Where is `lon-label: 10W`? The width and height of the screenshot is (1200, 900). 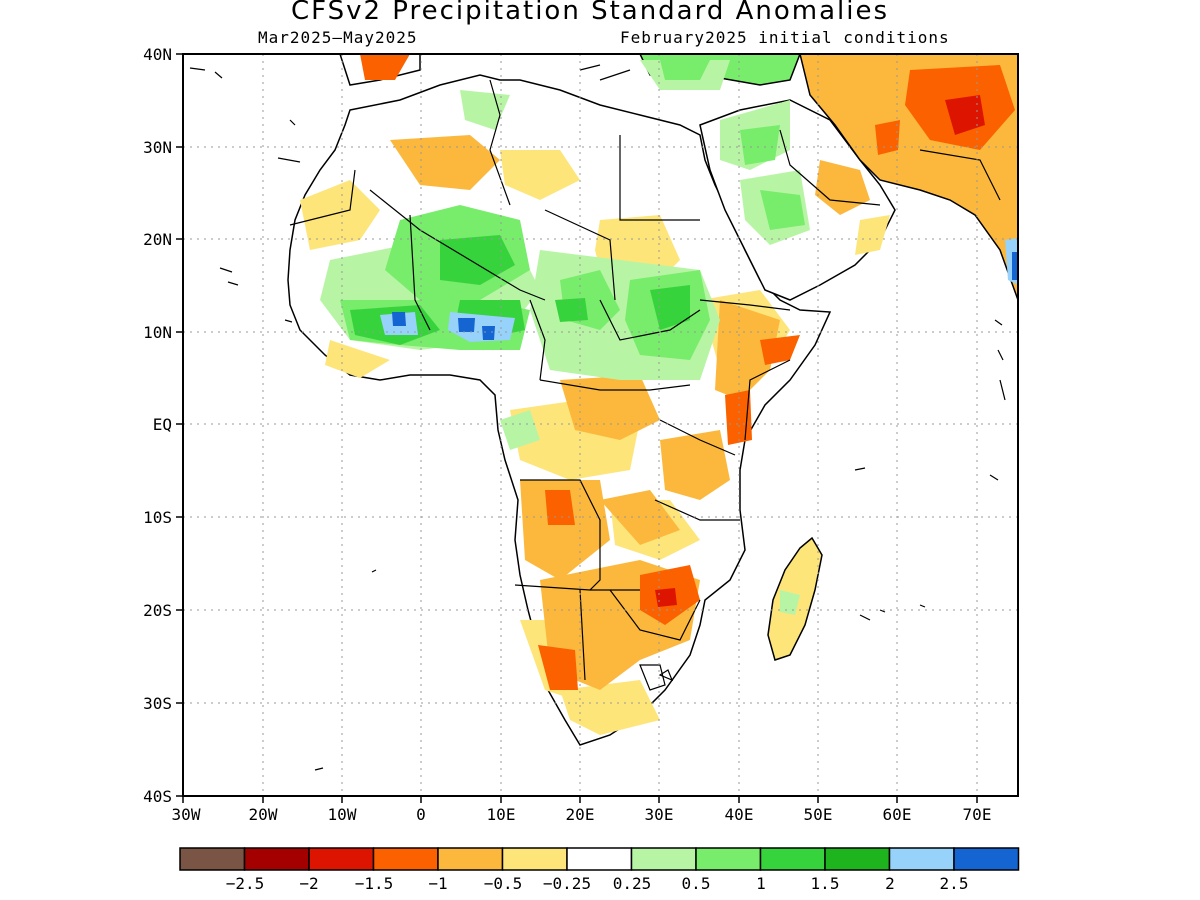 lon-label: 10W is located at coordinates (342, 814).